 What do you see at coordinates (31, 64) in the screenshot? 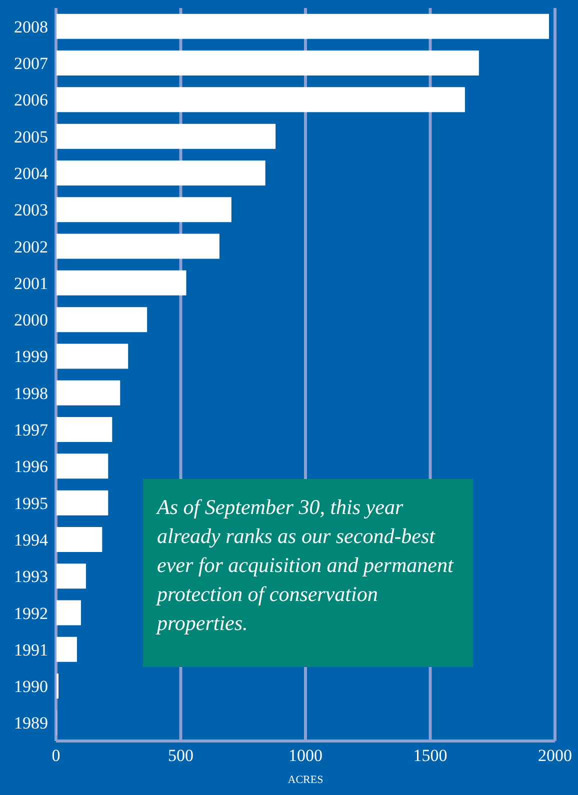
I see `y-tick-label: 2007` at bounding box center [31, 64].